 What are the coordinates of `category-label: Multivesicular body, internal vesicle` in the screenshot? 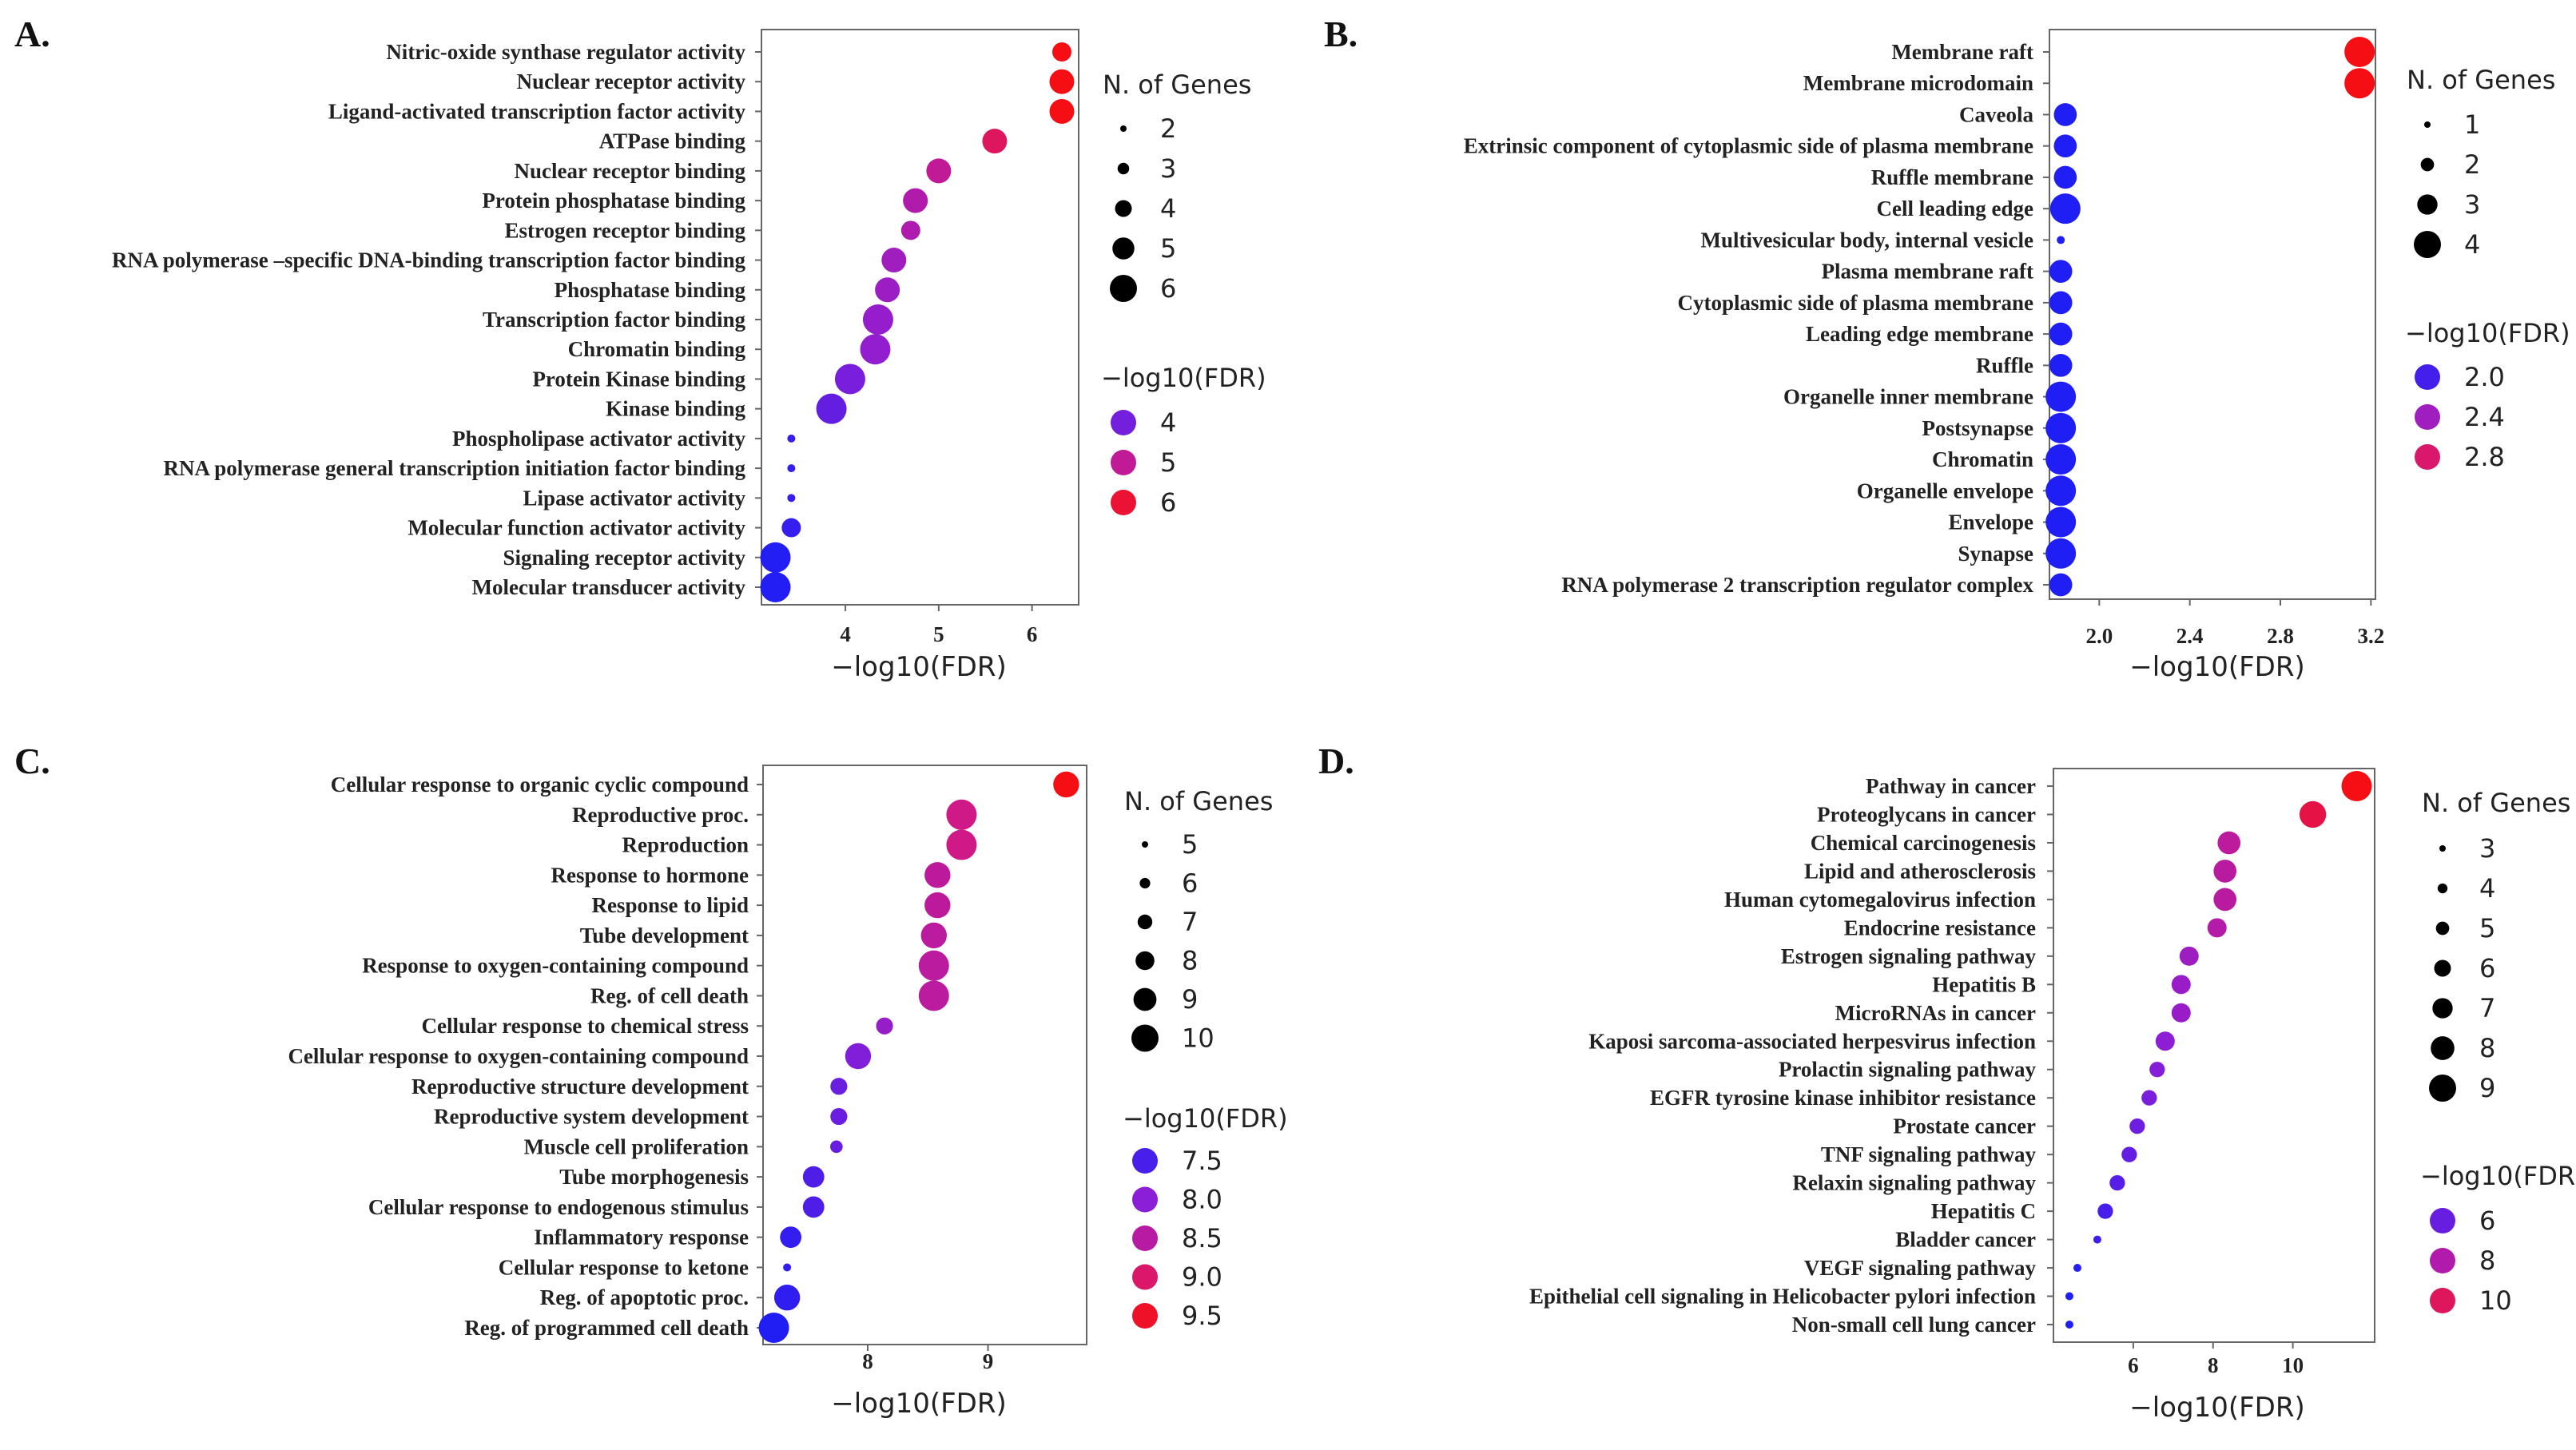 It's located at (1867, 240).